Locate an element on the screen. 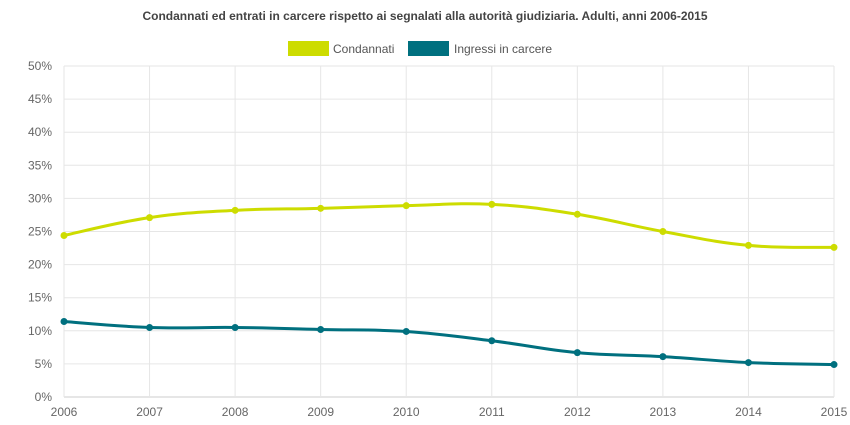  legend-label: Condannati is located at coordinates (363, 49).